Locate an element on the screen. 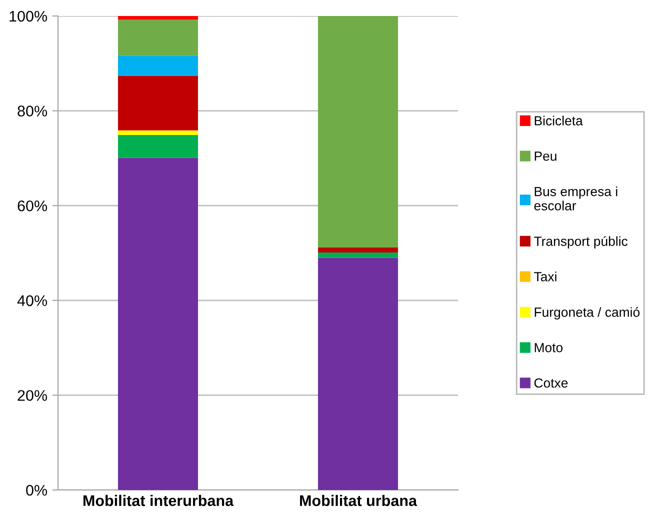 The image size is (657, 526). y-tick-label: 20% is located at coordinates (33, 395).